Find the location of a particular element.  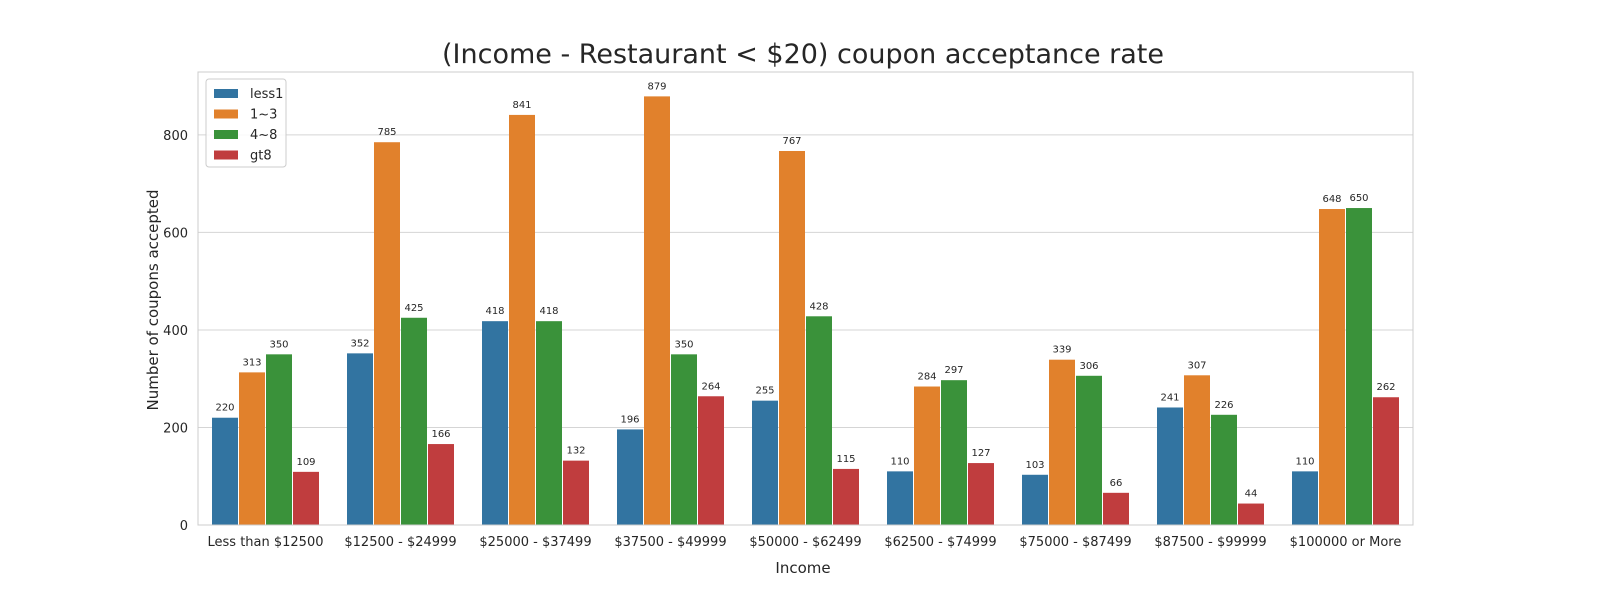

bar-value-label: 650 is located at coordinates (1358, 198).